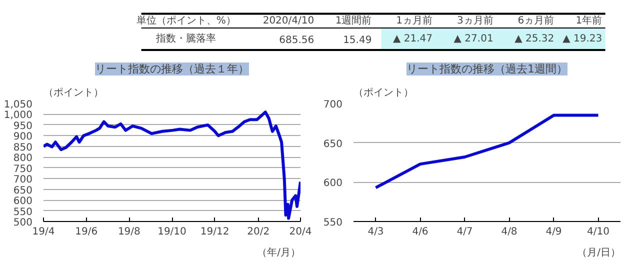 The image size is (640, 263). What do you see at coordinates (23, 223) in the screenshot?
I see `y-tick-label: 500` at bounding box center [23, 223].